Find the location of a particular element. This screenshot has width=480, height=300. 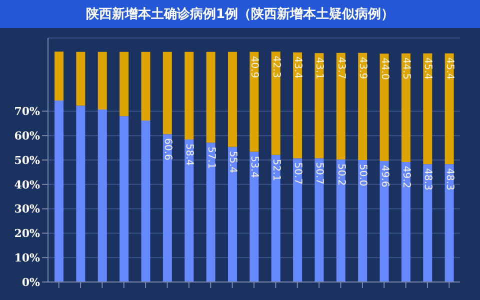

data-label: 42.3 is located at coordinates (276, 67).